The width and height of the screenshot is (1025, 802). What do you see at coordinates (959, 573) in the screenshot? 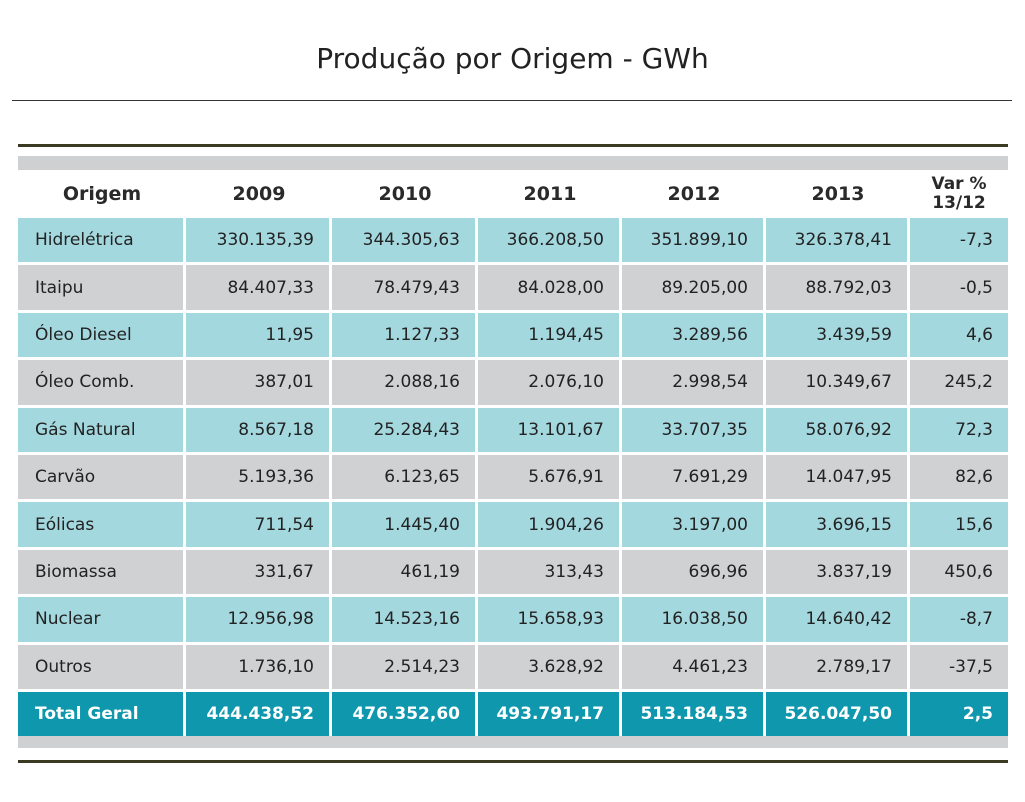
I see `var-percent-cell: 450,6` at bounding box center [959, 573].